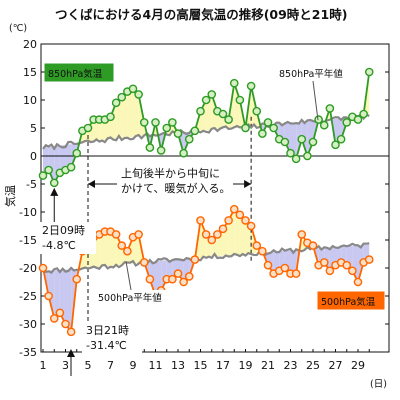 The width and height of the screenshot is (400, 400). I want to click on x-tick-label: 29, so click(358, 365).